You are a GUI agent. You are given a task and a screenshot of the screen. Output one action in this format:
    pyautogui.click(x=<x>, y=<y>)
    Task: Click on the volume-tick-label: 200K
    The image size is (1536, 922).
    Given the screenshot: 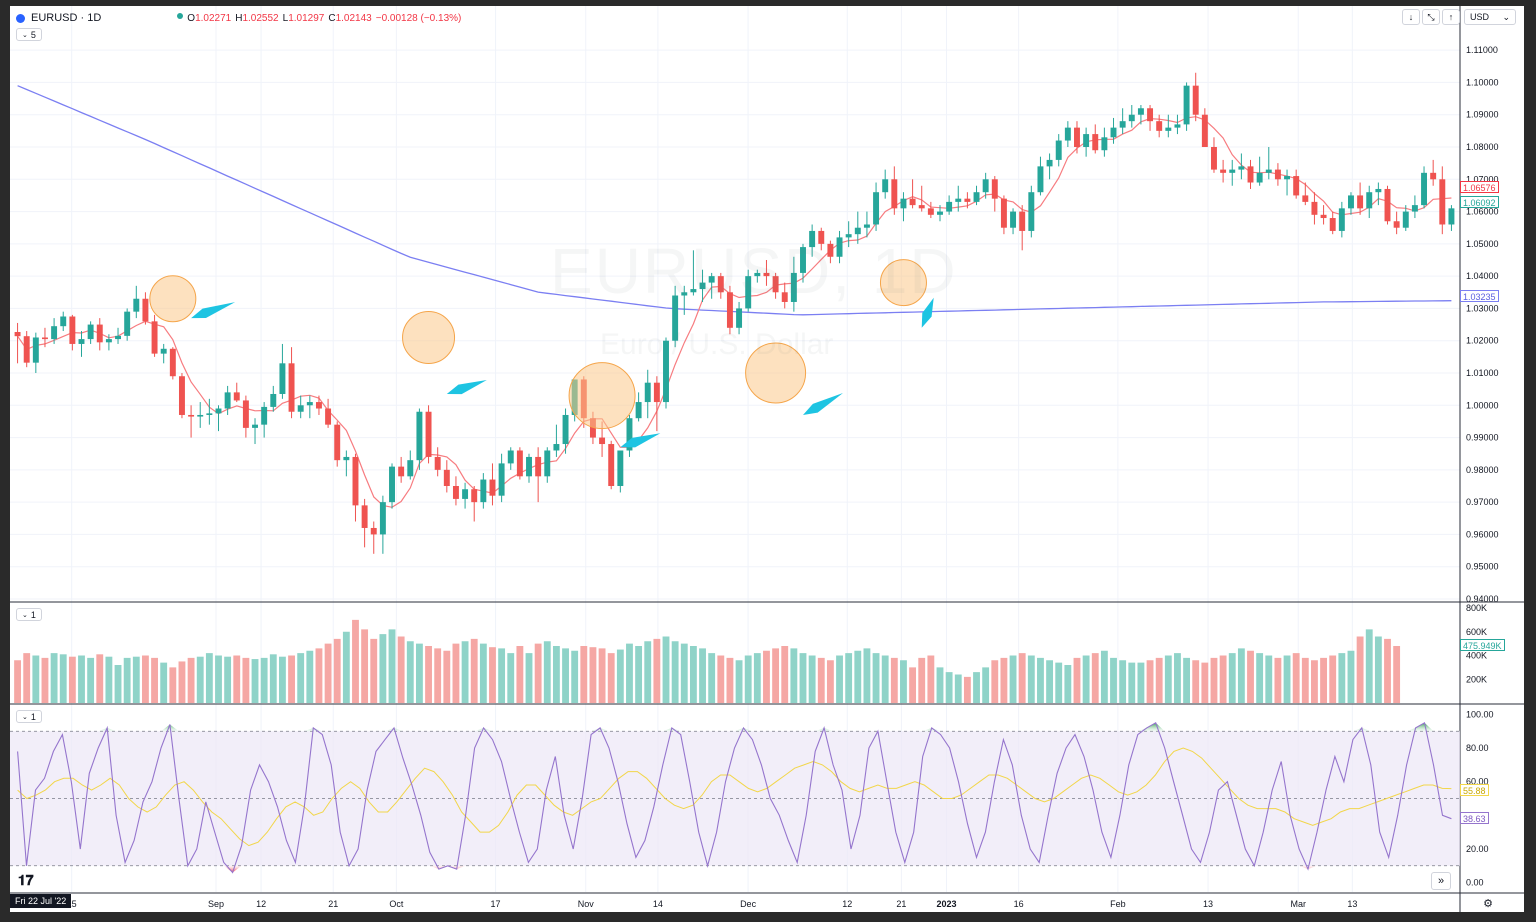 What is the action you would take?
    pyautogui.click(x=1476, y=679)
    